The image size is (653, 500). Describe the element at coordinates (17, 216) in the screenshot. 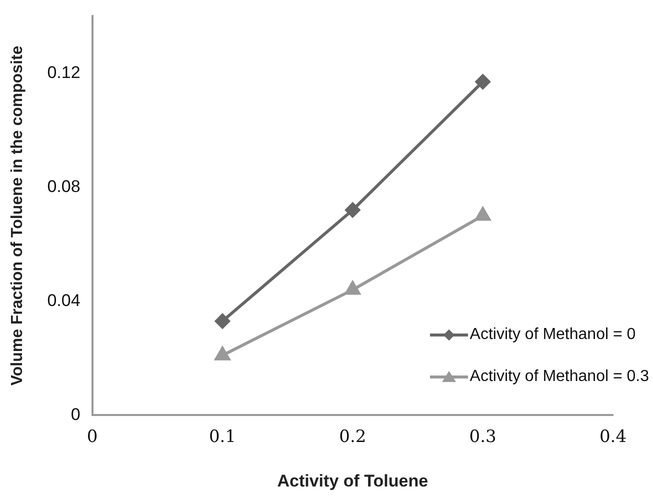

I see `y-axis-title: Volume Fraction of Toluene in the composite` at that location.